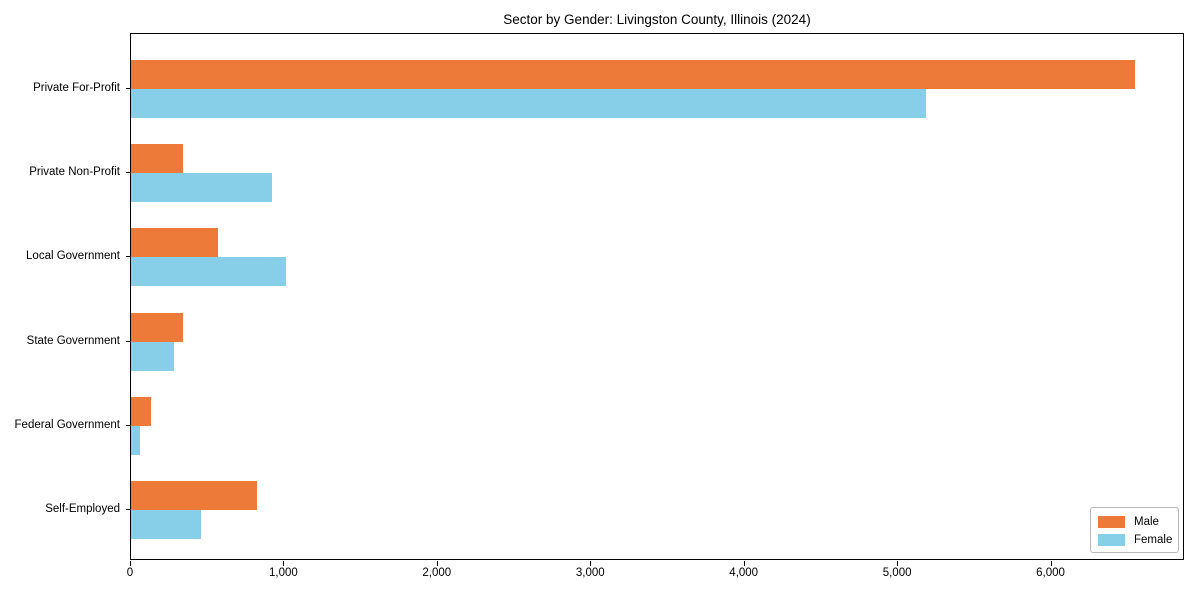 This screenshot has height=600, width=1200. What do you see at coordinates (76, 88) in the screenshot?
I see `y-axis-category-label: Private For-Profit` at bounding box center [76, 88].